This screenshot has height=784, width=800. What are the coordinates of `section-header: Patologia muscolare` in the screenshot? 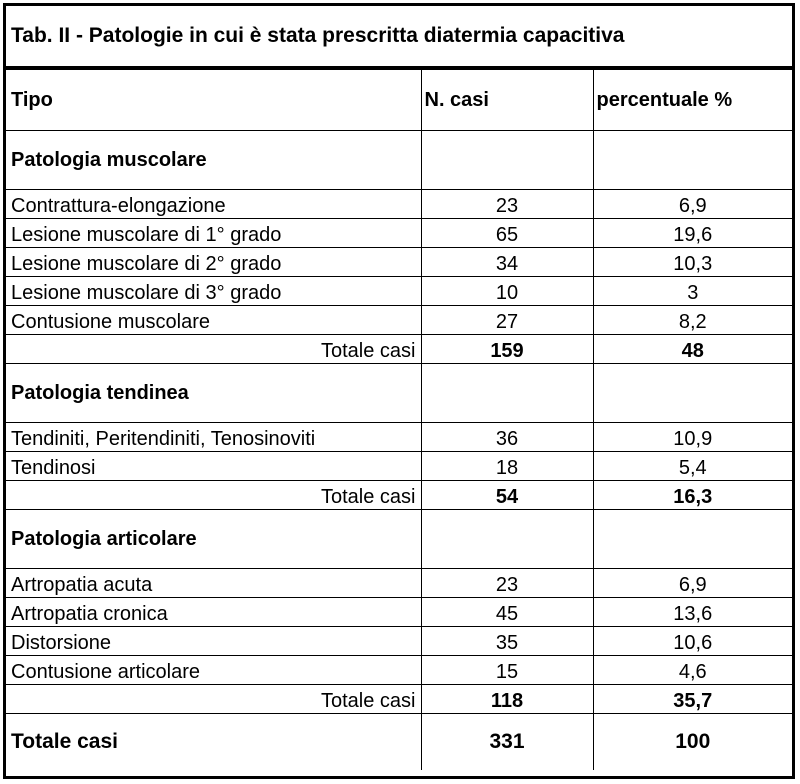 It's located at (399, 160).